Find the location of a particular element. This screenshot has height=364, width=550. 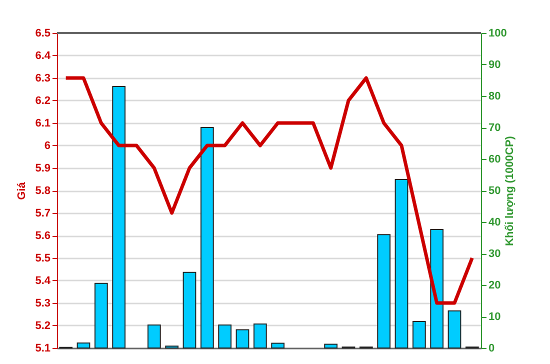

y2-tick-label: 10 is located at coordinates (494, 317).